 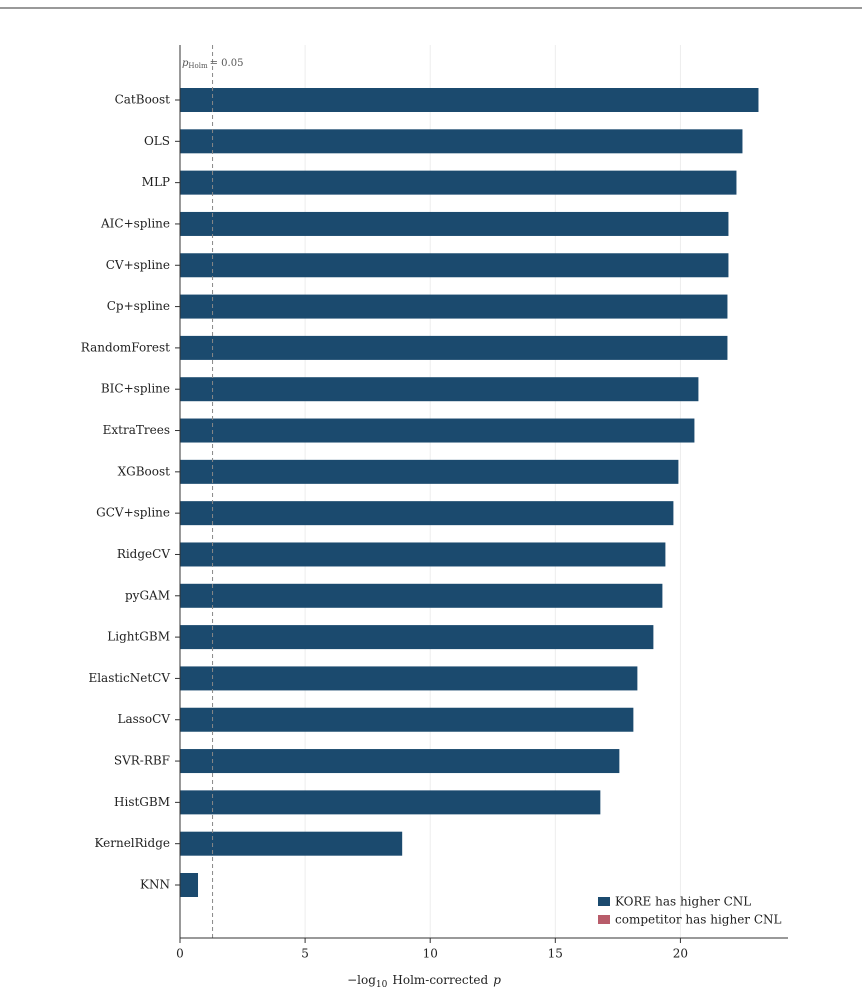 What do you see at coordinates (138, 265) in the screenshot?
I see `y-tick-label: CV+spline` at bounding box center [138, 265].